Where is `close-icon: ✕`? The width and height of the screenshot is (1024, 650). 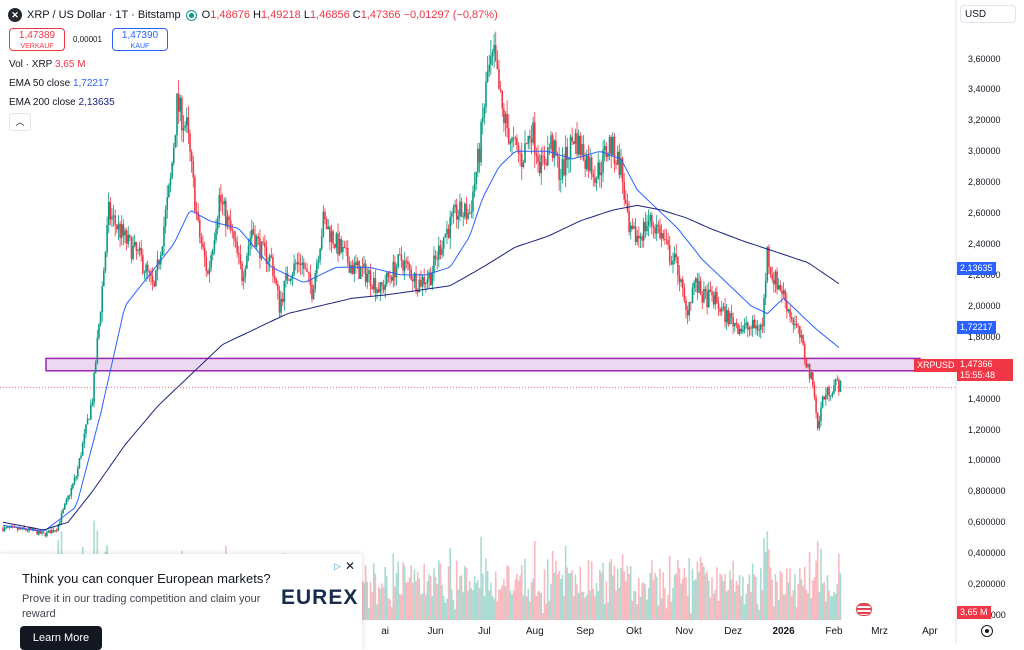 close-icon: ✕ is located at coordinates (350, 566).